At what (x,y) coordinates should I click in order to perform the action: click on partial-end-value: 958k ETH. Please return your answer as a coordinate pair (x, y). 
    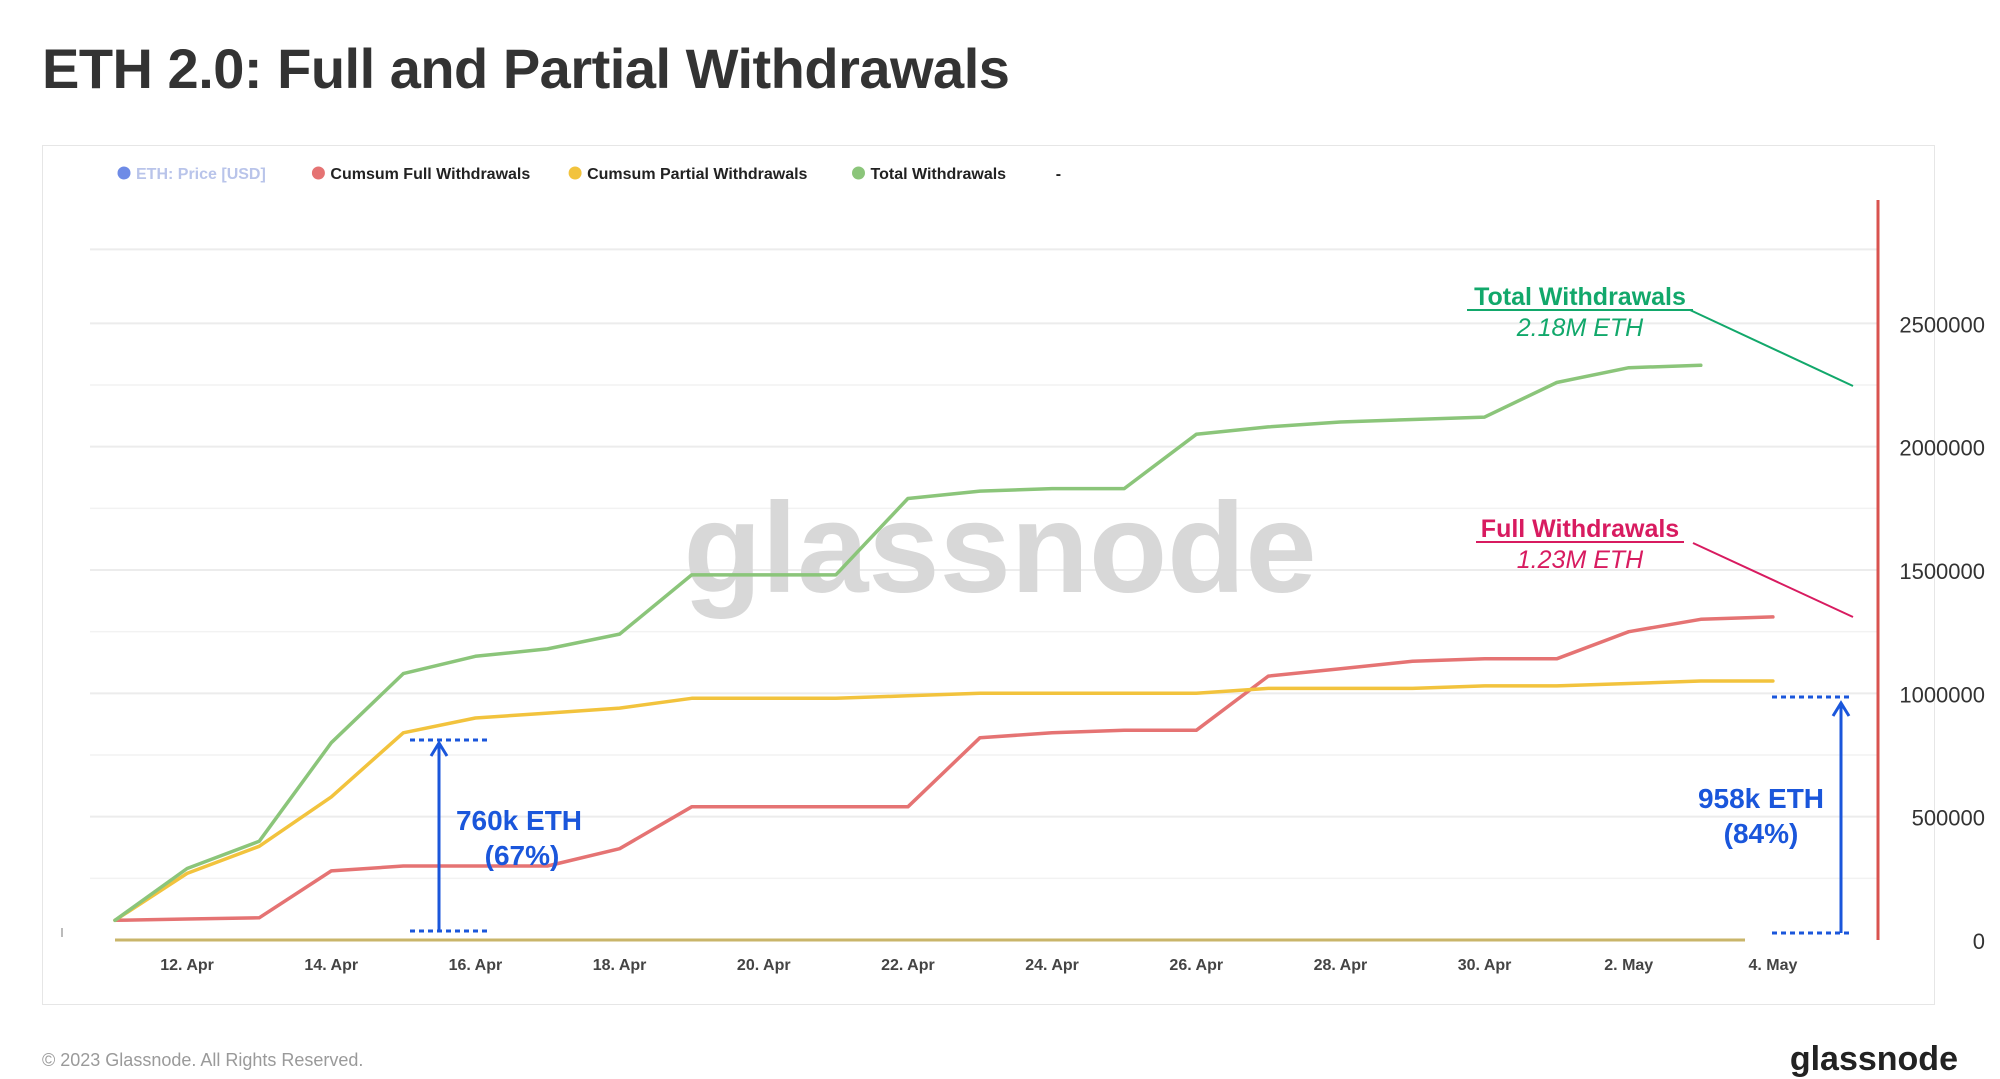
    Looking at the image, I should click on (1761, 798).